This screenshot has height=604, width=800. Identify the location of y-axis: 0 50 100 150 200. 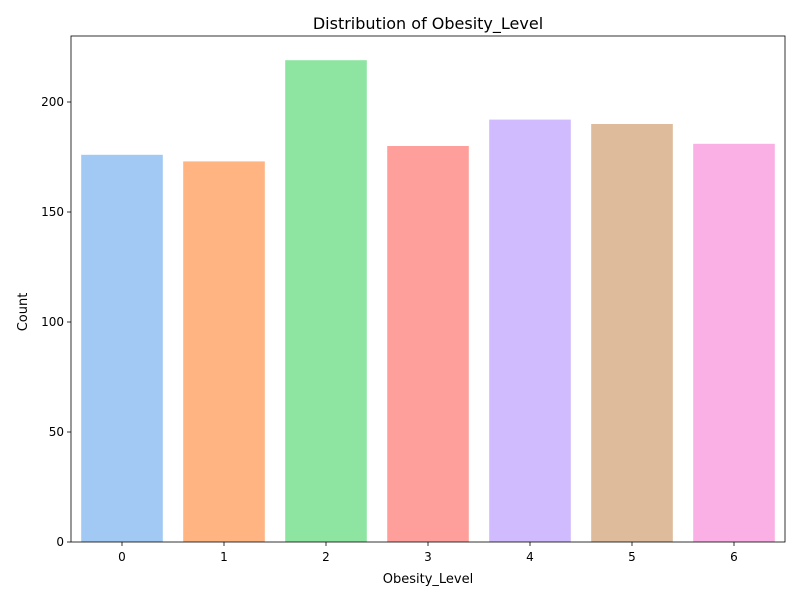
(56, 322).